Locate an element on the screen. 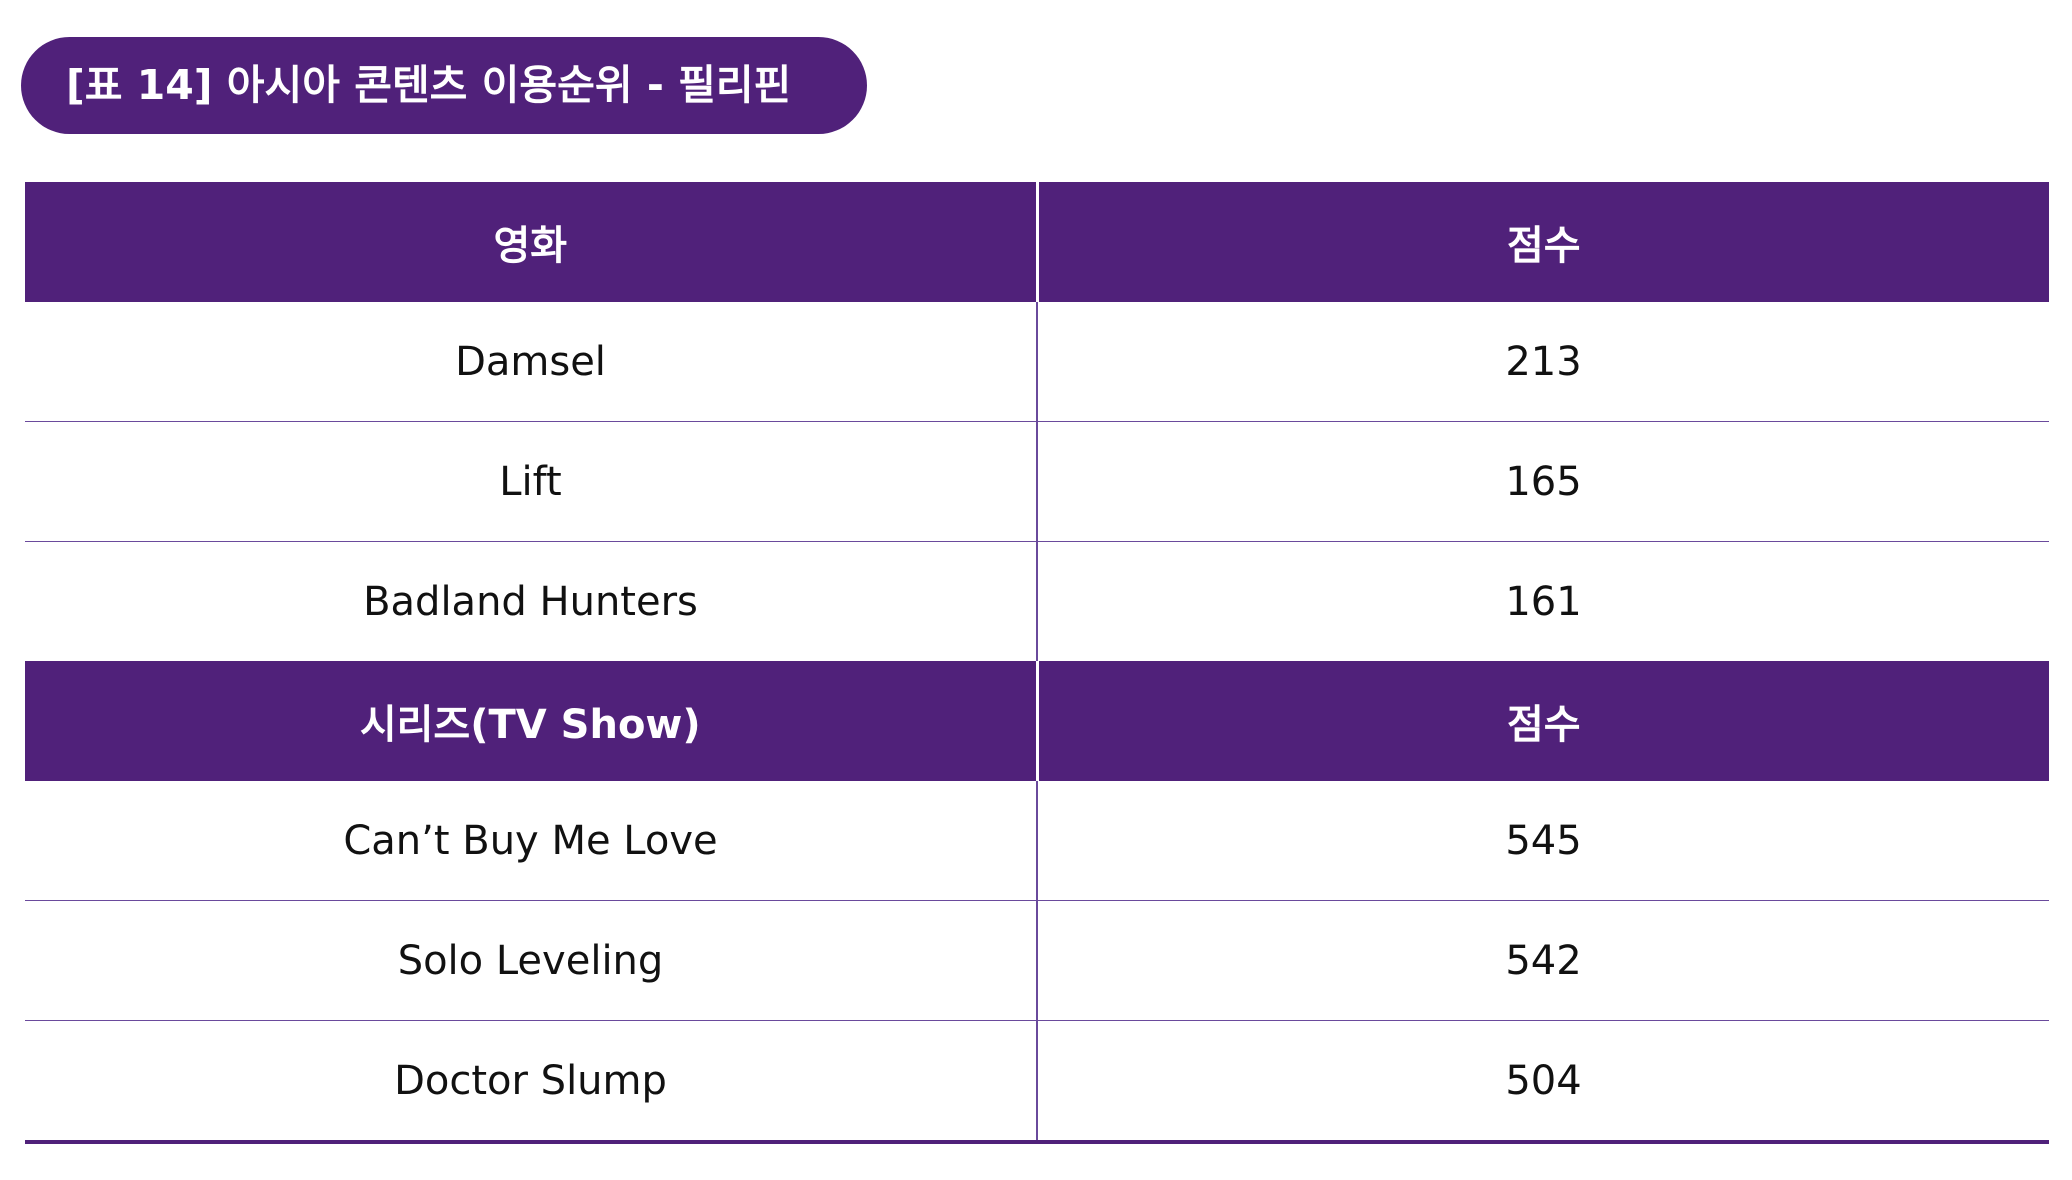 This screenshot has width=2072, height=1180. table-row: Lift 165 is located at coordinates (1037, 481).